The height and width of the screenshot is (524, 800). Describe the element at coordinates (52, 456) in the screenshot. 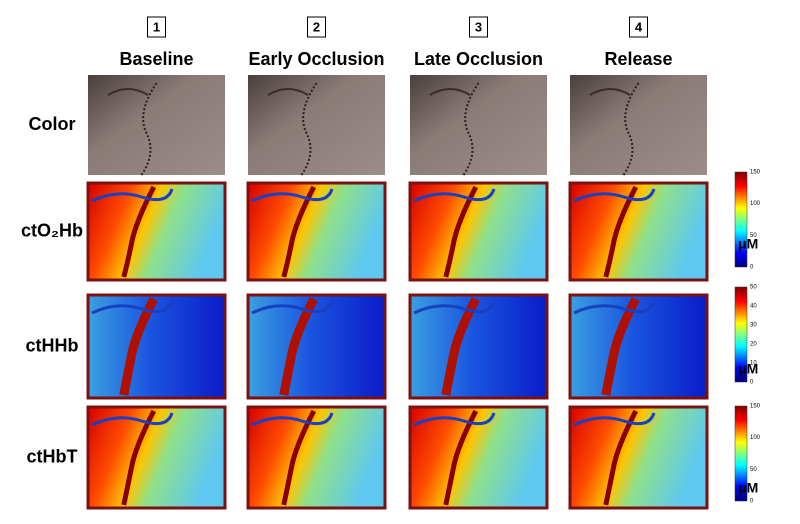

I see `row-label: ctHbT` at that location.